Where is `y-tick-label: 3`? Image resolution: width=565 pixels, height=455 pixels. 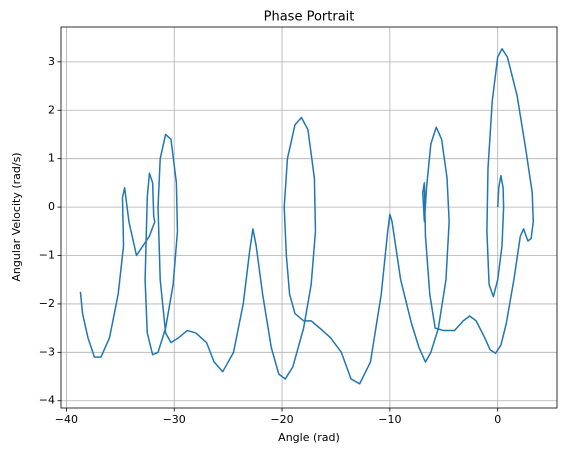 y-tick-label: 3 is located at coordinates (51, 61).